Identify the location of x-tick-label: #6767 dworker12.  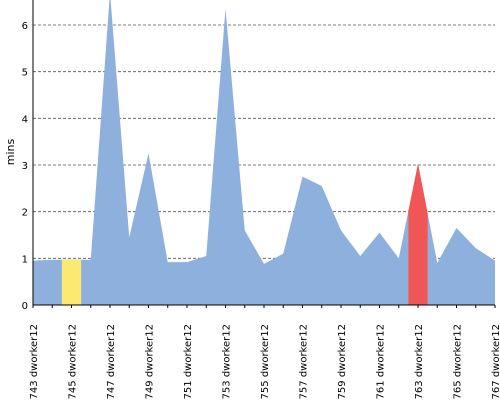
(495, 362).